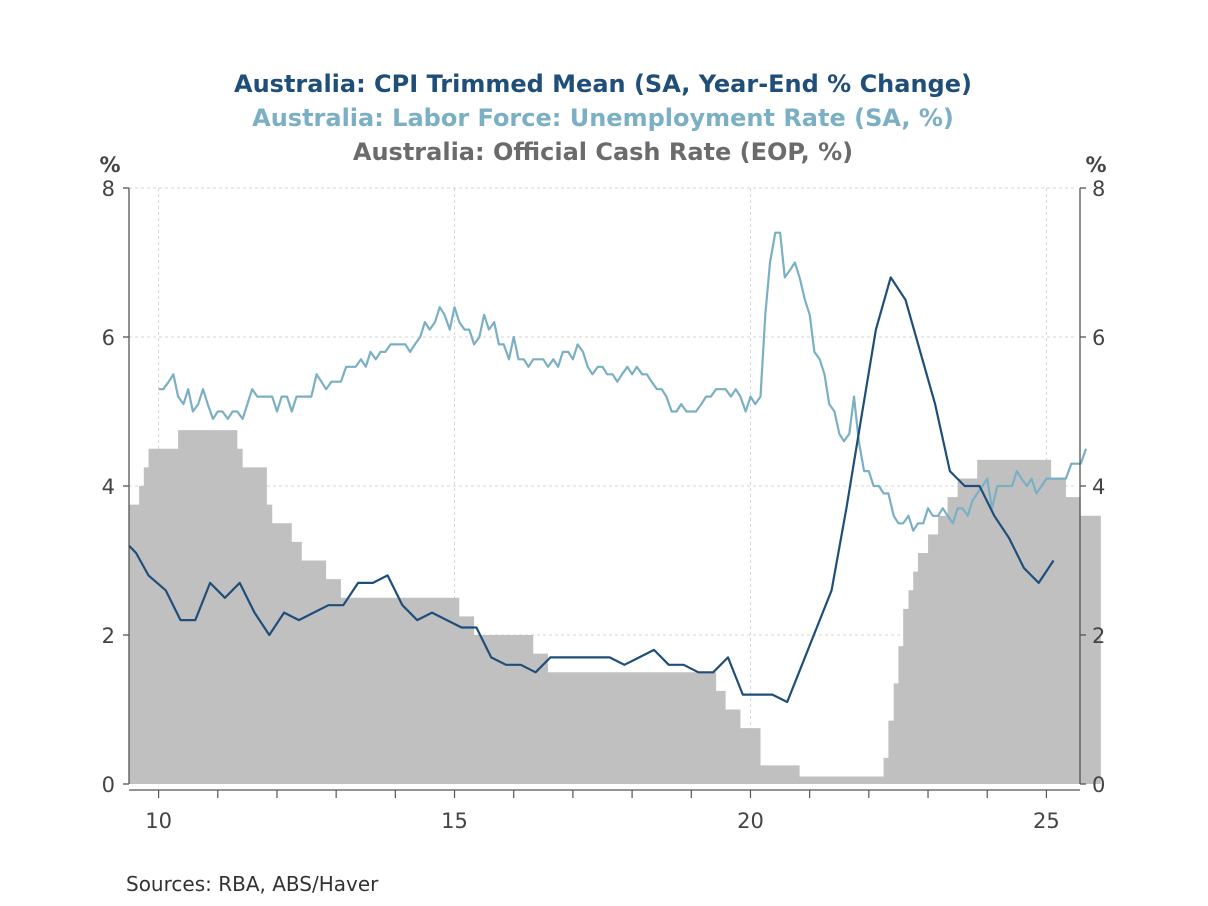 The image size is (1208, 906). What do you see at coordinates (108, 487) in the screenshot?
I see `left-y-tick-label: 4` at bounding box center [108, 487].